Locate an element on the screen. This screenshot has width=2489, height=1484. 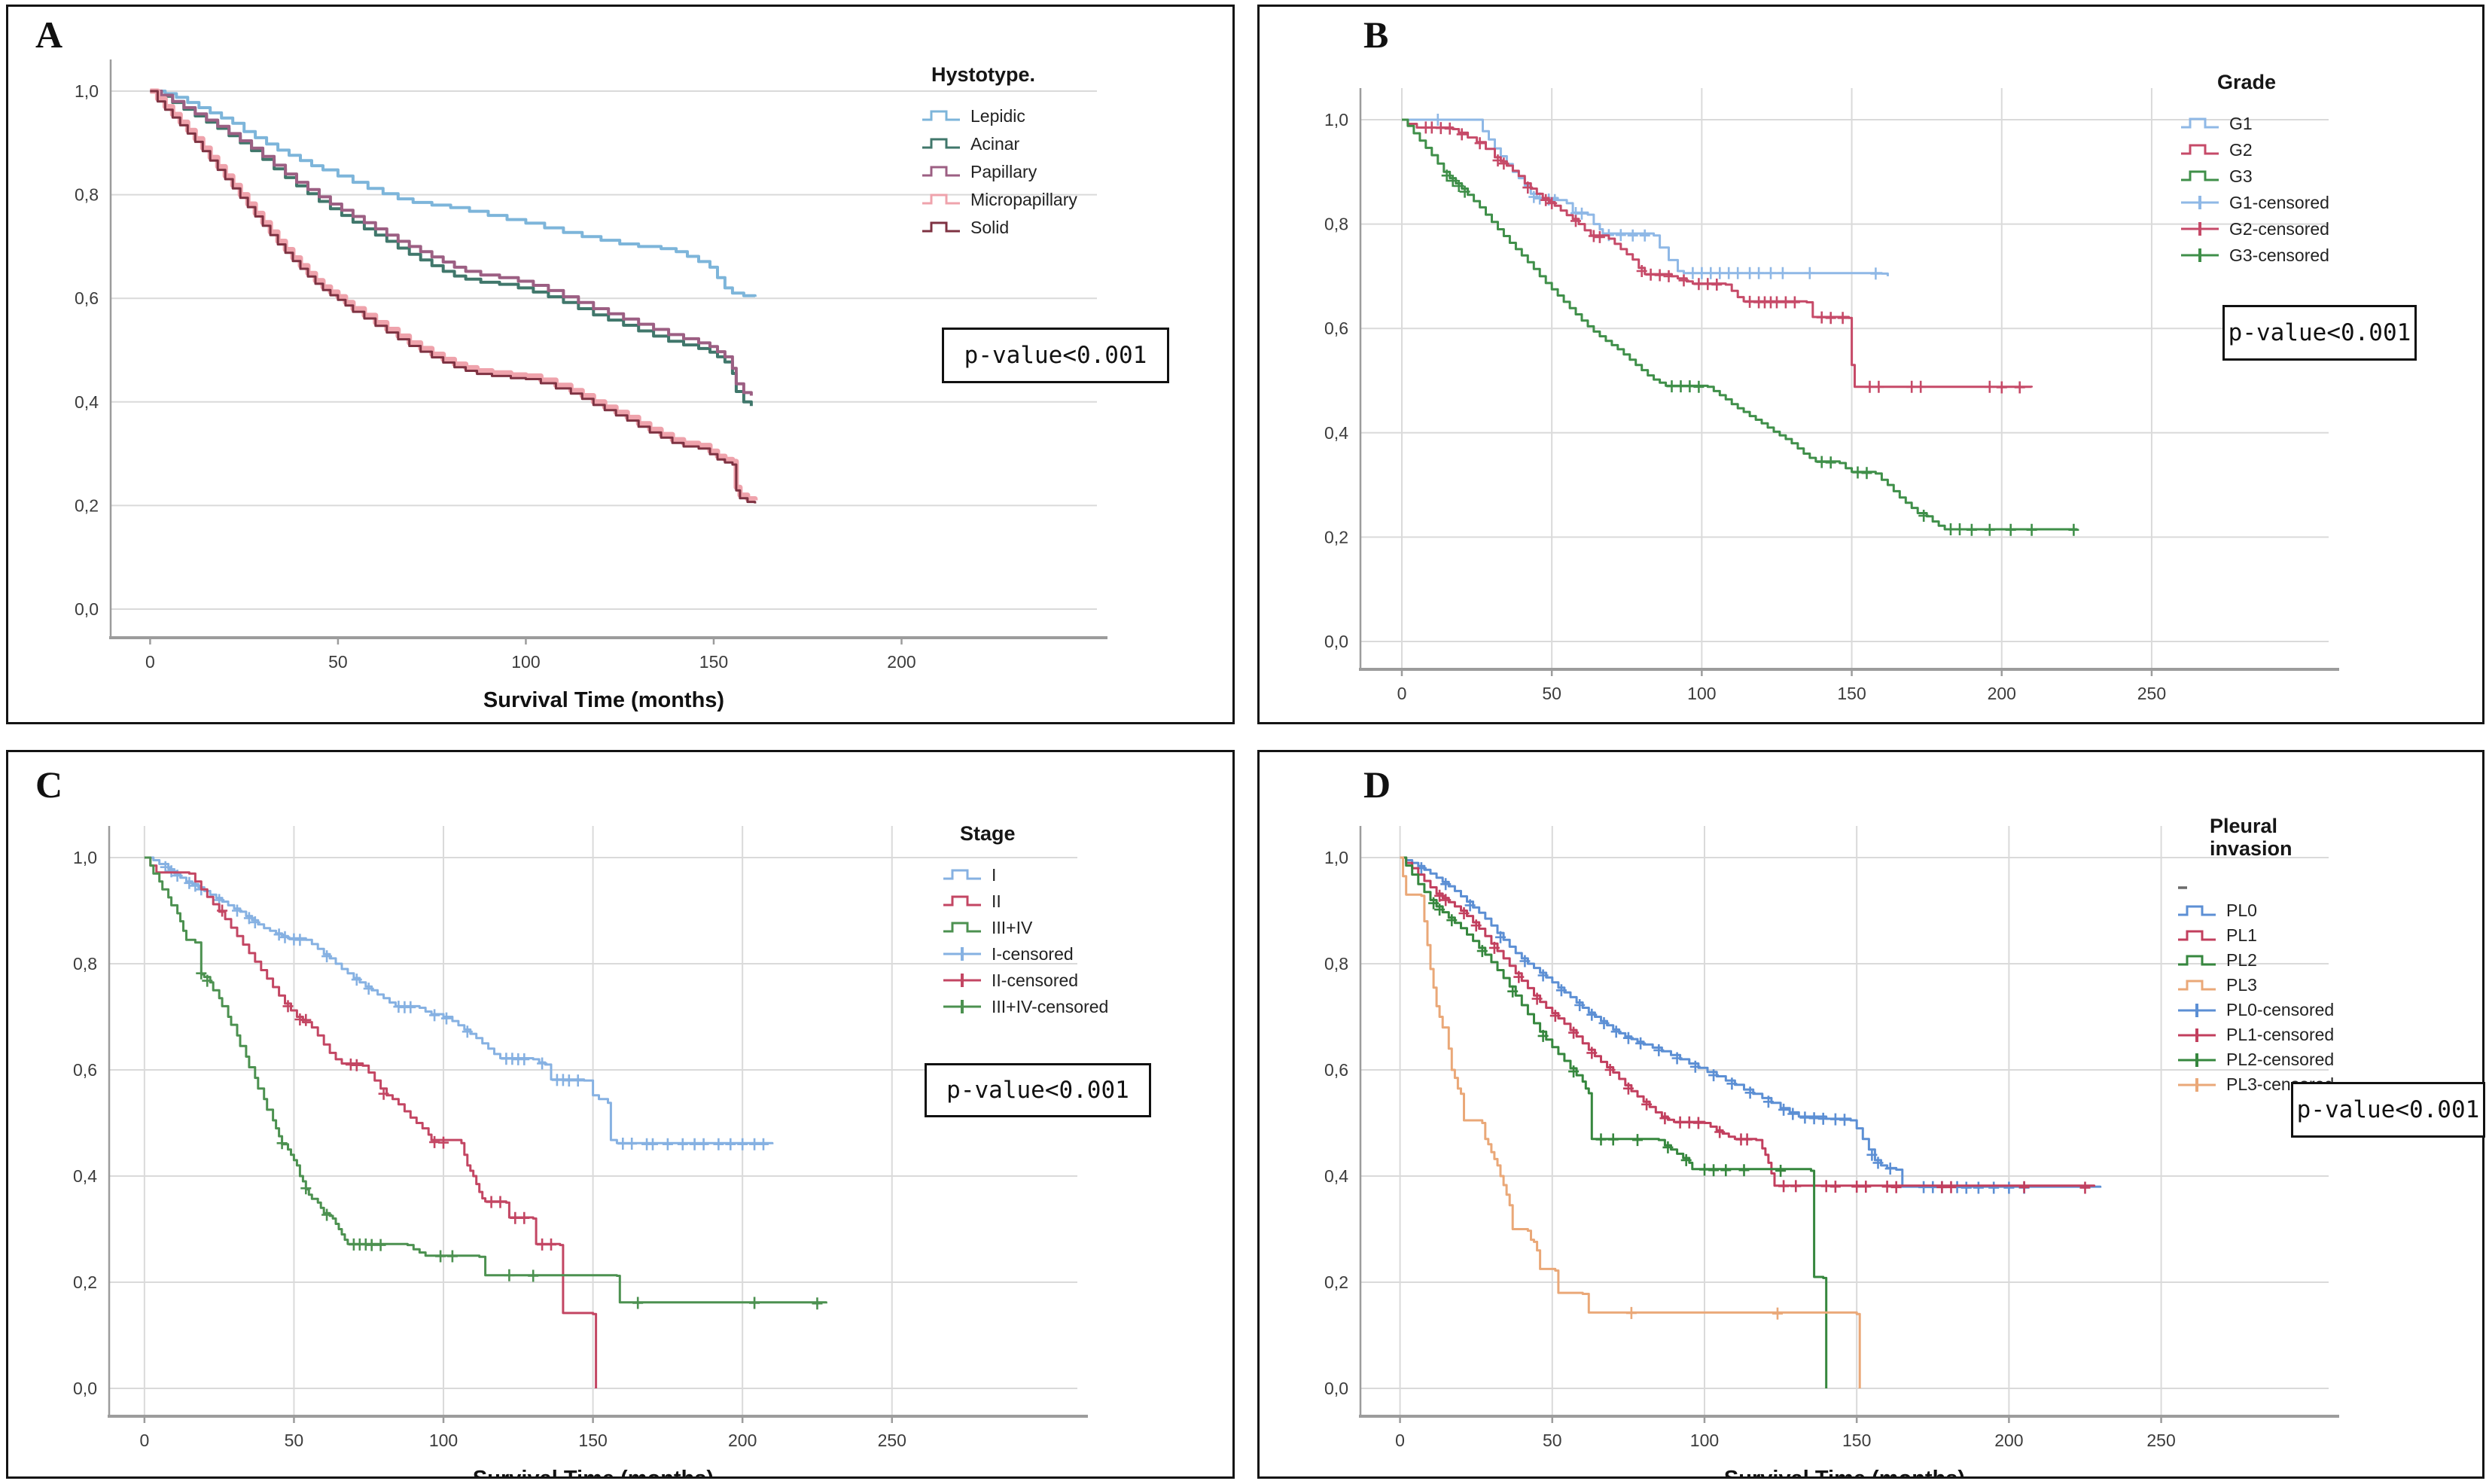
legend-item-pl1-censored: PL1-censored is located at coordinates (2255, 1035).